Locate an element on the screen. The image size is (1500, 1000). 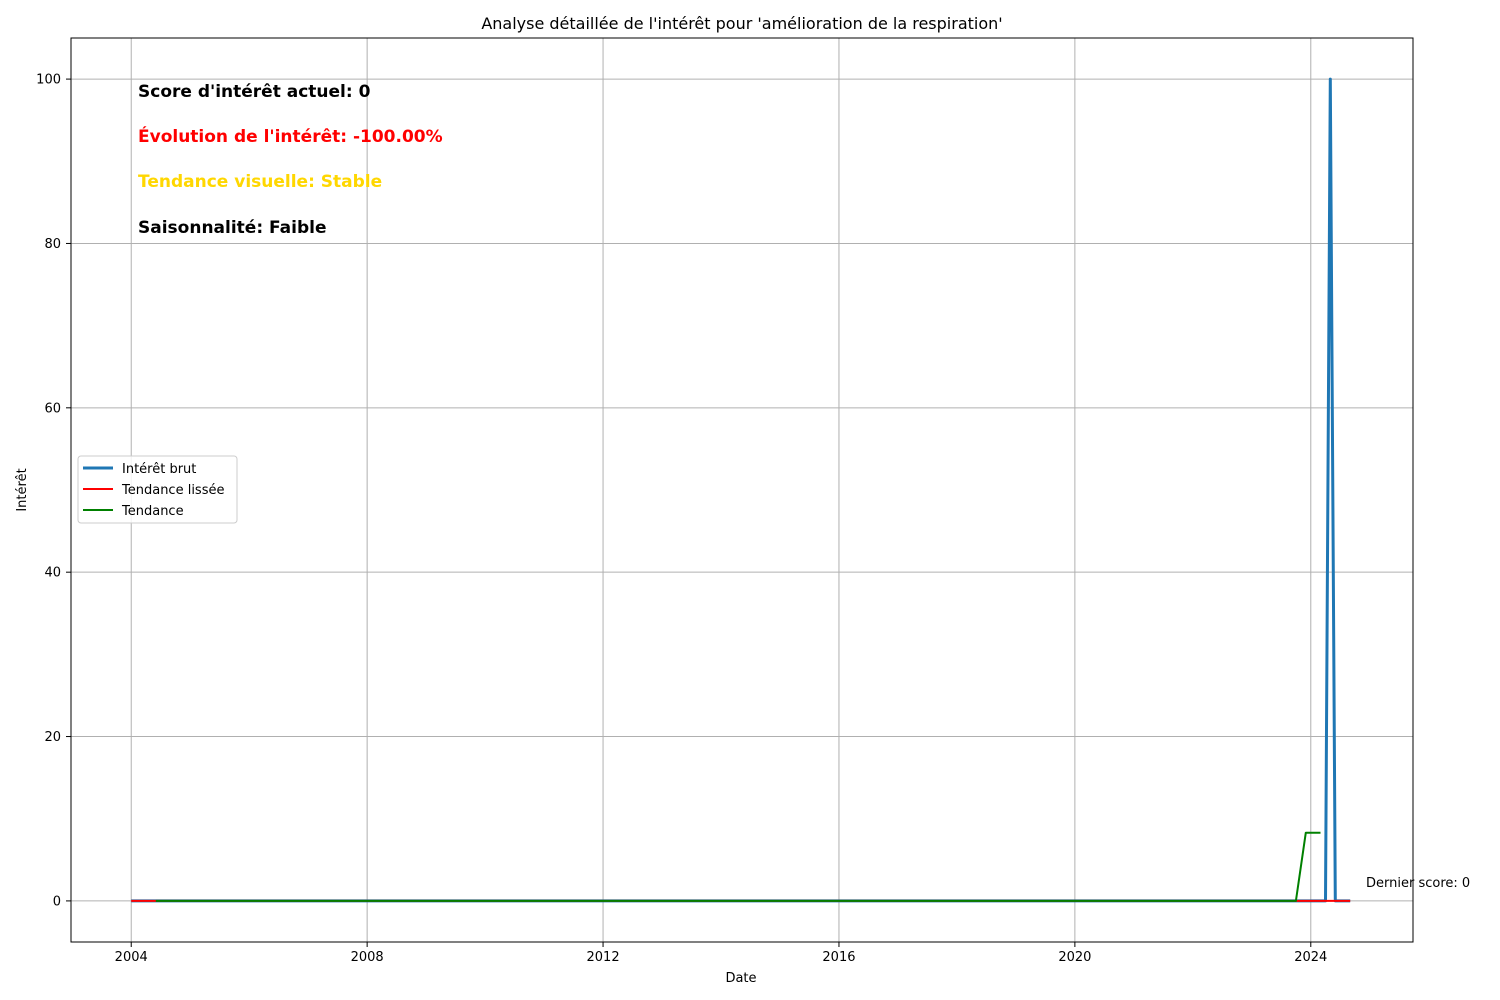
legend: Intérêt brut Tendance lissée Tendance is located at coordinates (157, 489).